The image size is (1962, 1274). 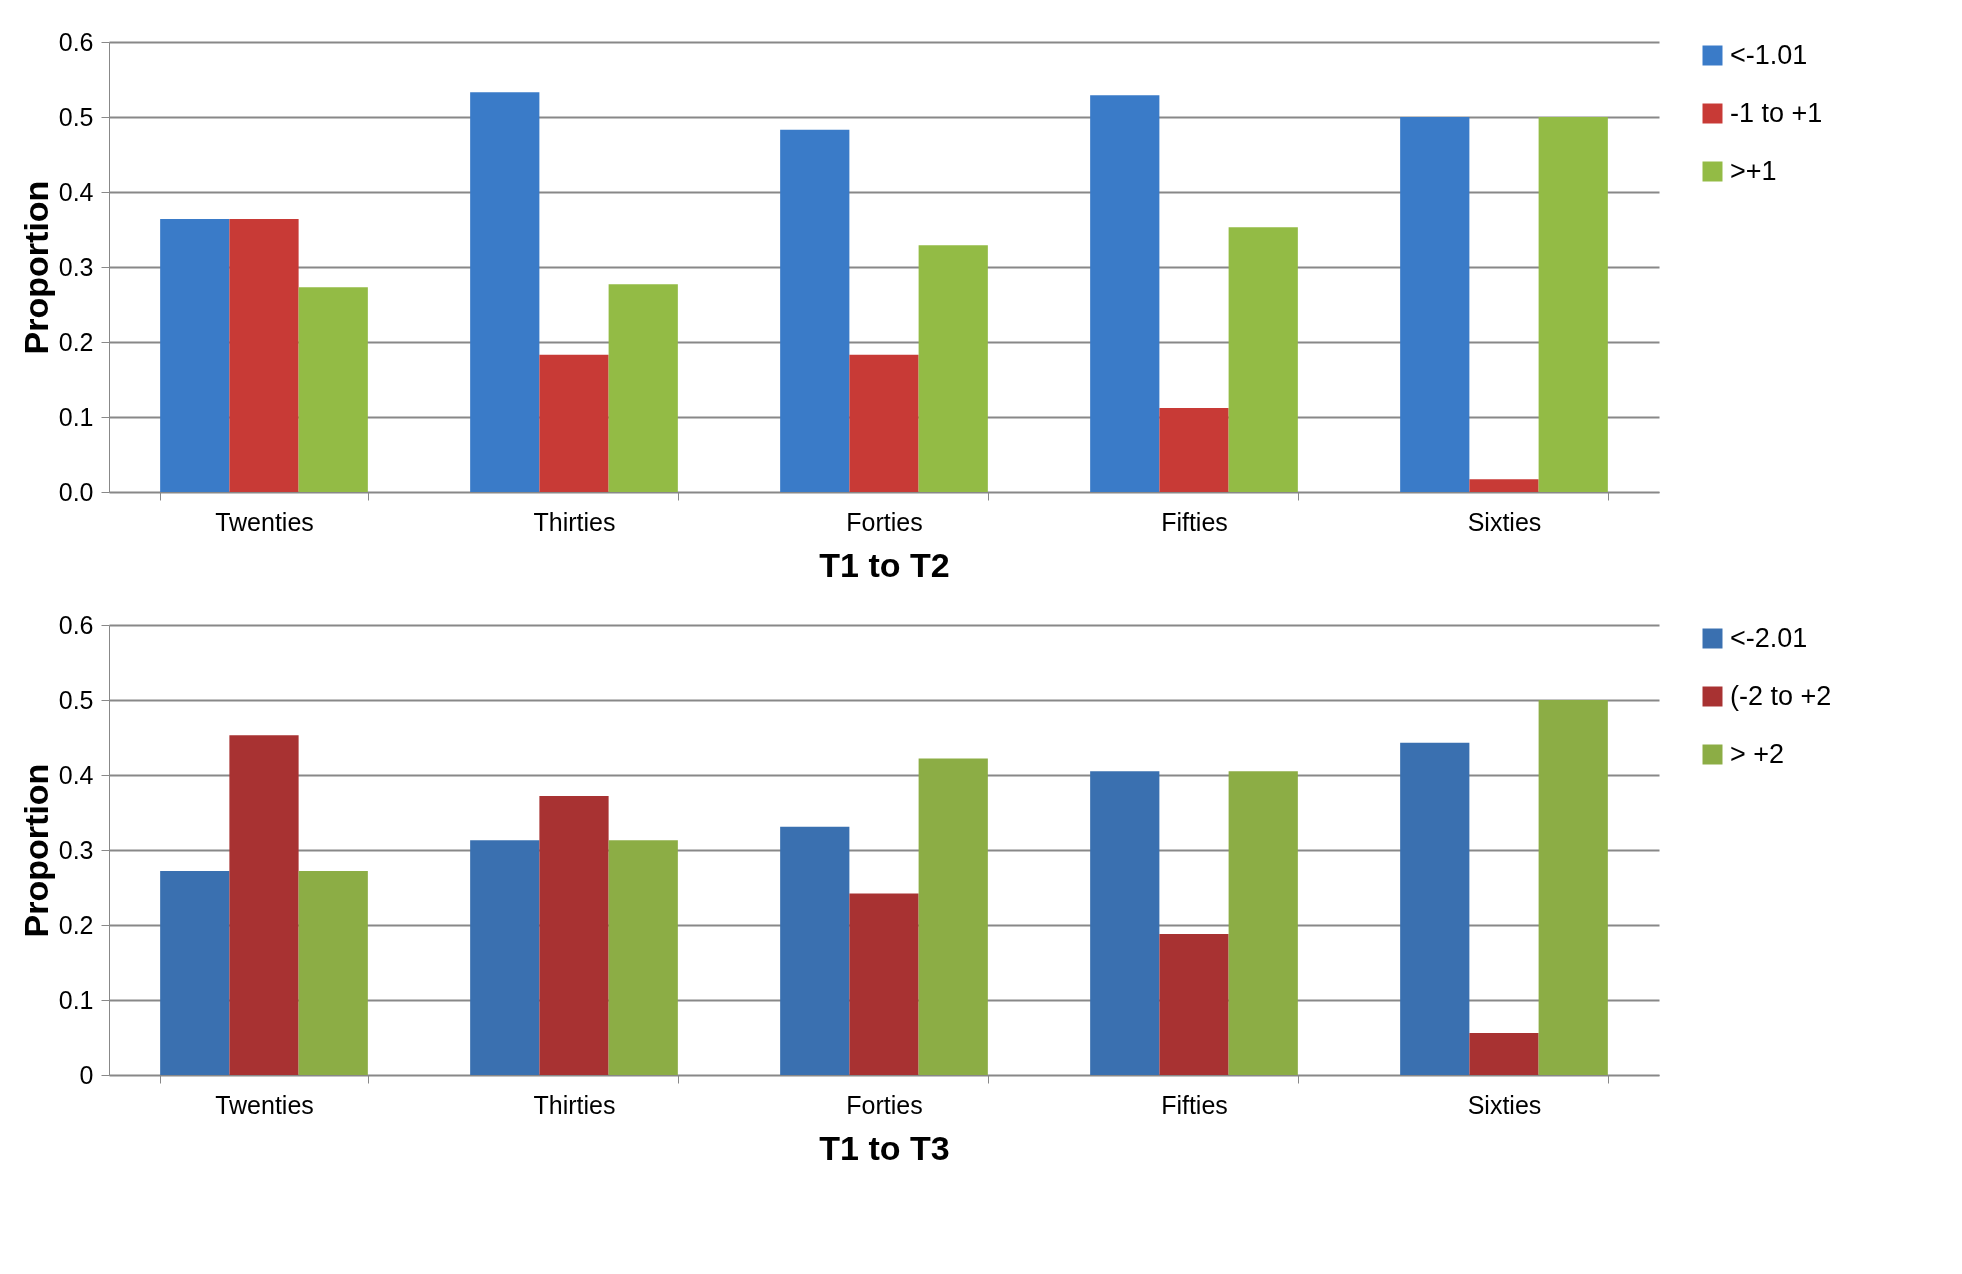 I want to click on legend-label: > +2, so click(x=1757, y=753).